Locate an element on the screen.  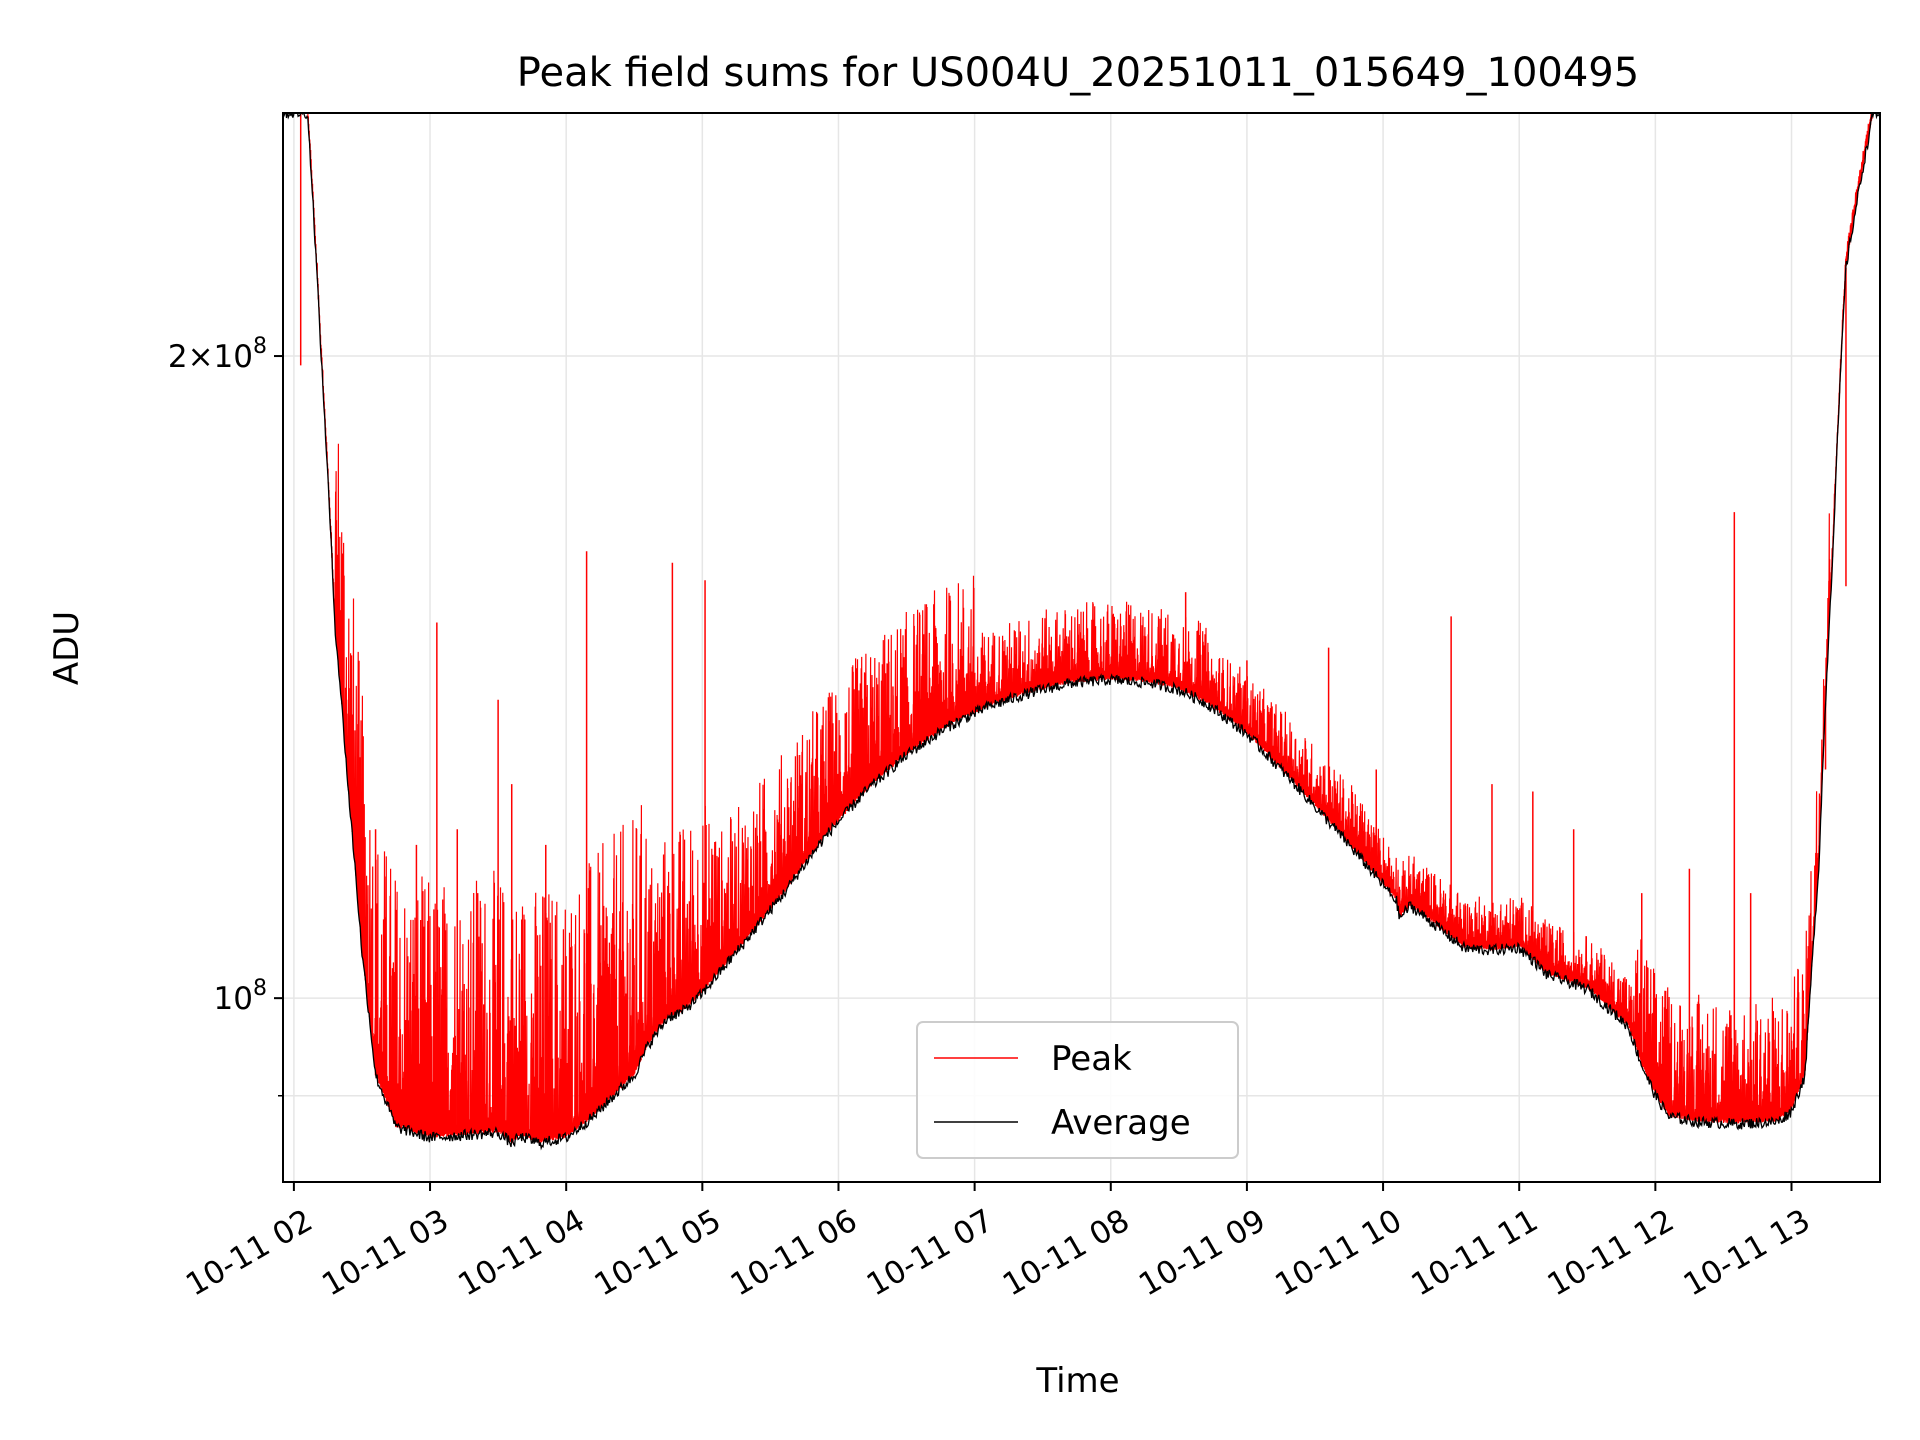
x-axis-label: Time is located at coordinates (1077, 1381).